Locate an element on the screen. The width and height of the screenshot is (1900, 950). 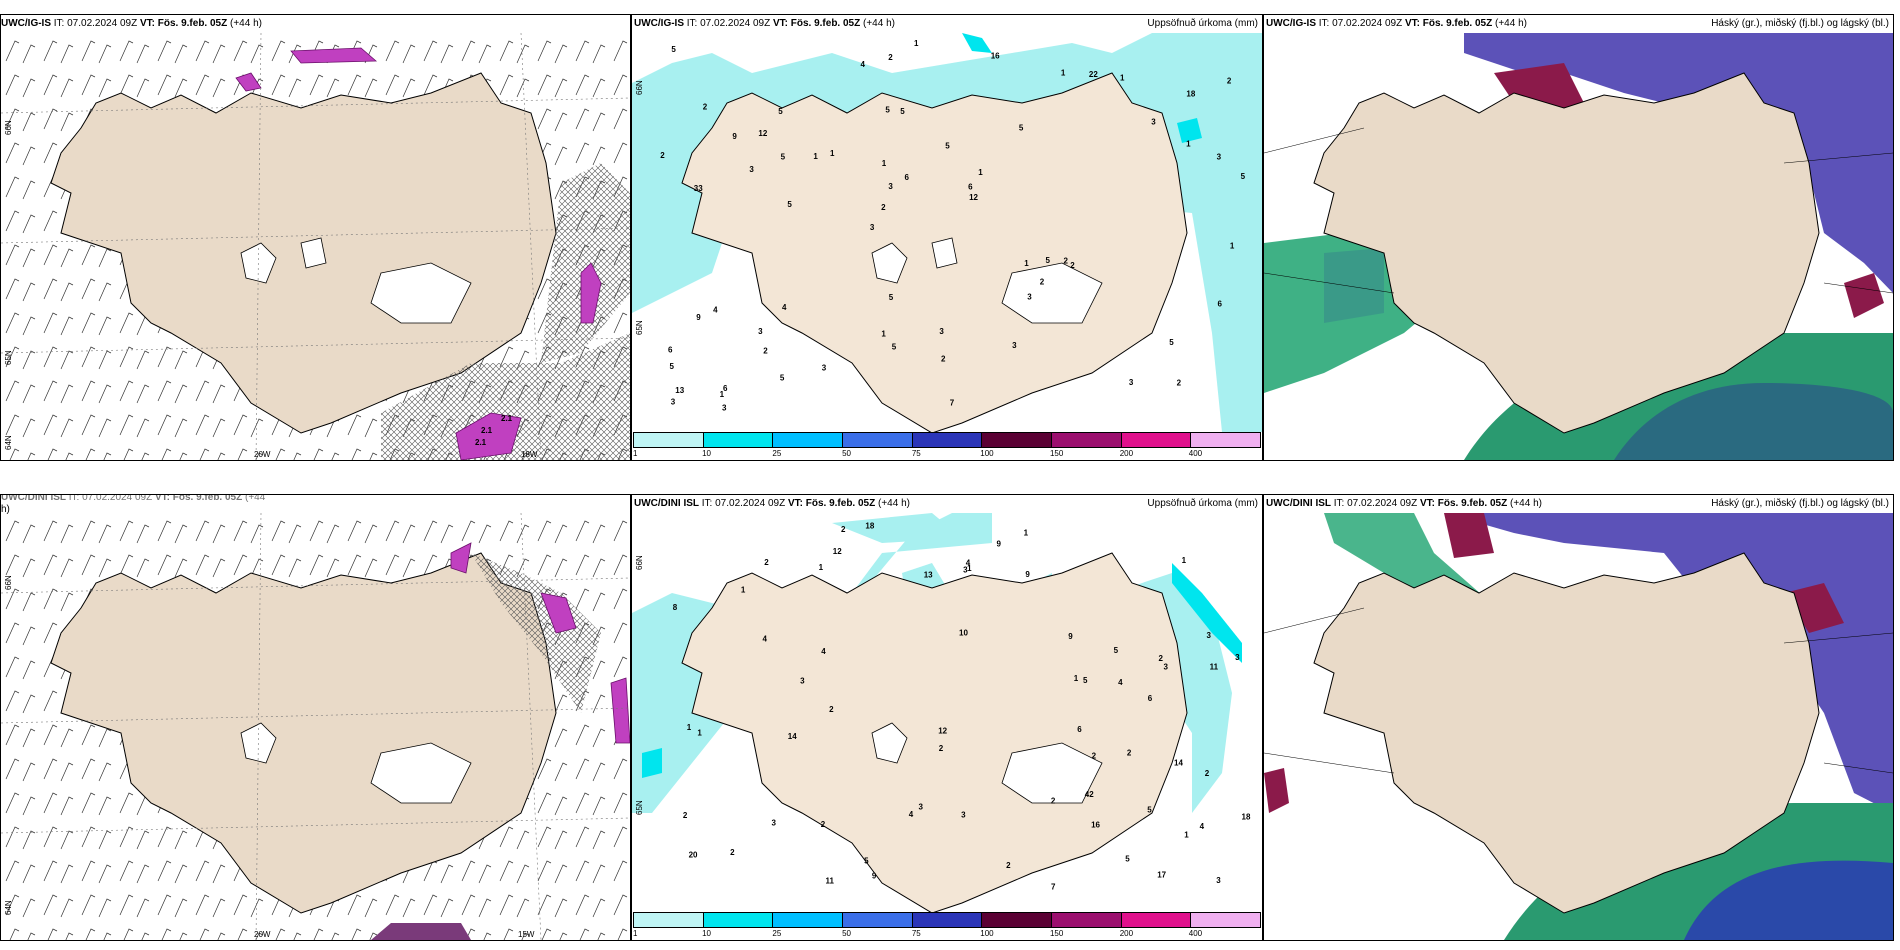
legend-label: 10 is located at coordinates (706, 453).